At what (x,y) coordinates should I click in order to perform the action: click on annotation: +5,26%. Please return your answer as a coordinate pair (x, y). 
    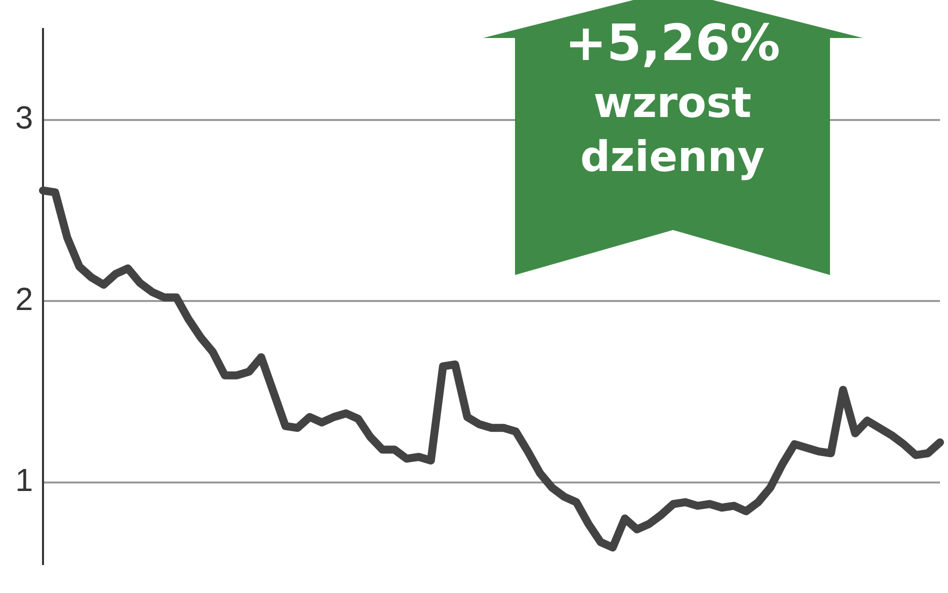
    Looking at the image, I should click on (673, 43).